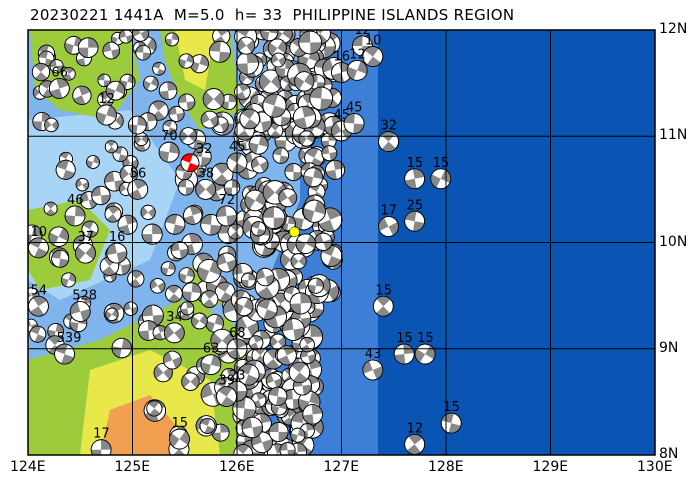 The width and height of the screenshot is (697, 482). I want to click on depth-label: 38, so click(206, 173).